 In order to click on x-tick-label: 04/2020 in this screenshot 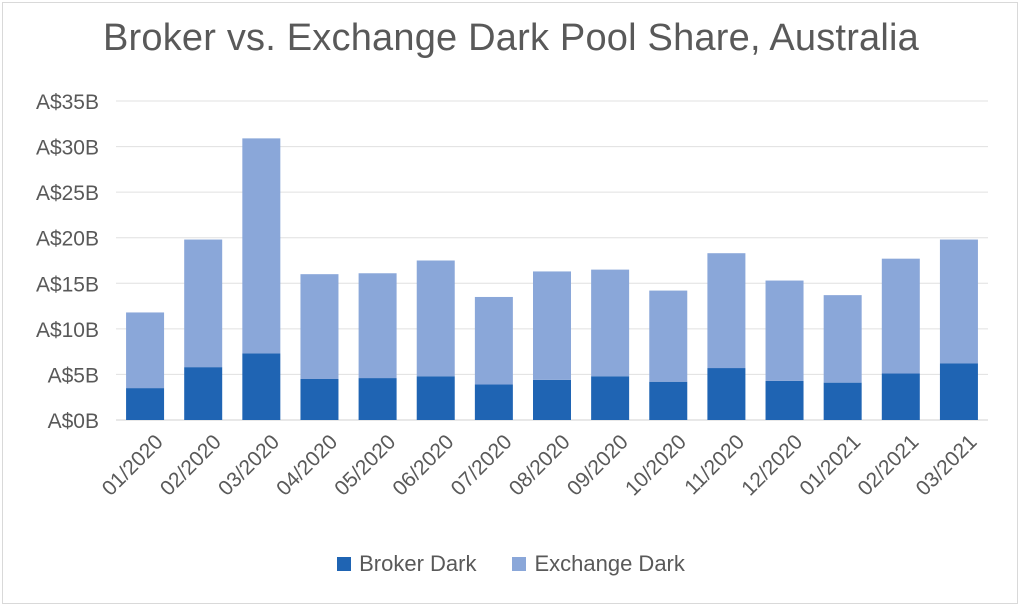, I will do `click(307, 465)`.